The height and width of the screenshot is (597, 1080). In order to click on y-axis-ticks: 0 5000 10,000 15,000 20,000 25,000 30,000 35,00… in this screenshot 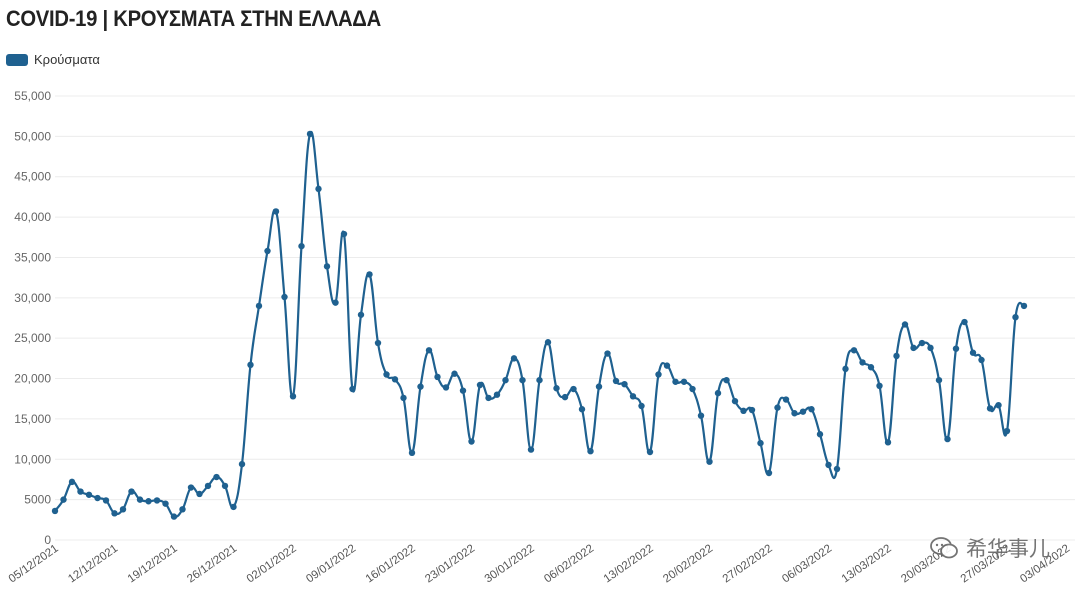, I will do `click(32, 318)`.